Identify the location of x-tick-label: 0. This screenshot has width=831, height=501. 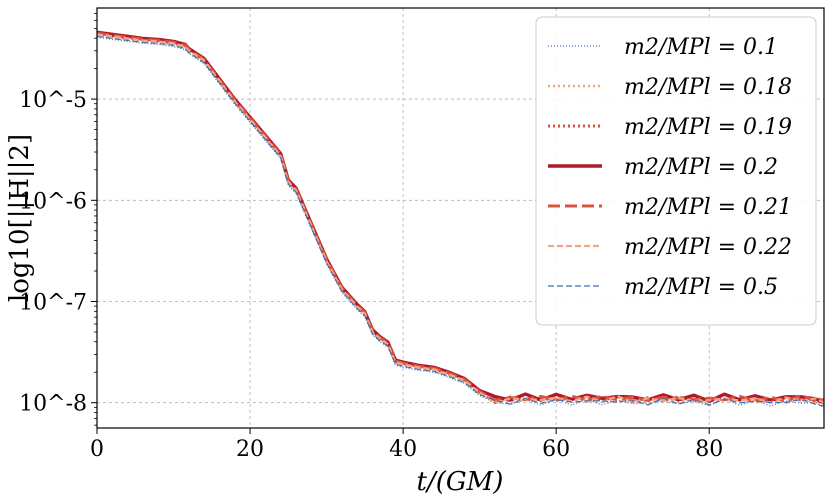
(97, 449).